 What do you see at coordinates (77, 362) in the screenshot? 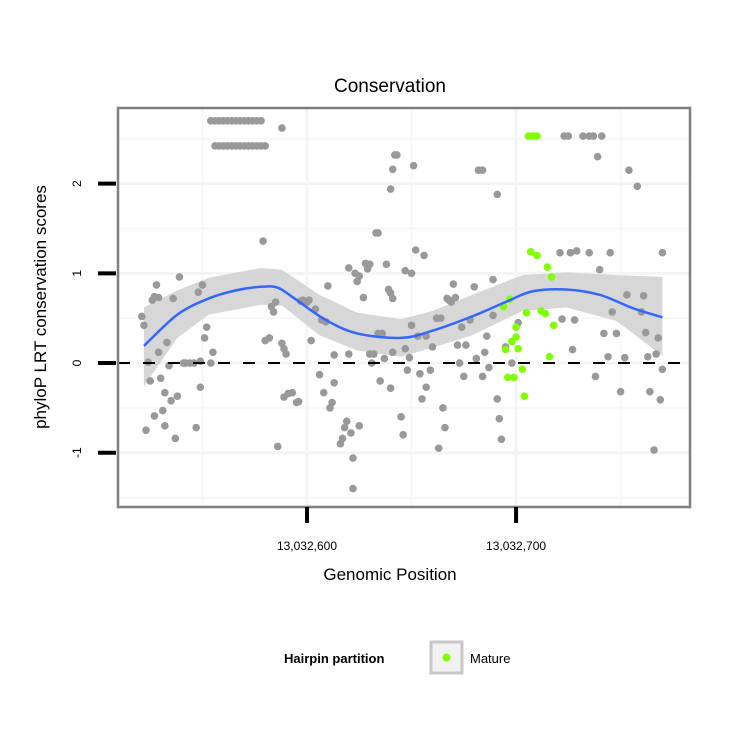
I see `y-tick-label: 0` at bounding box center [77, 362].